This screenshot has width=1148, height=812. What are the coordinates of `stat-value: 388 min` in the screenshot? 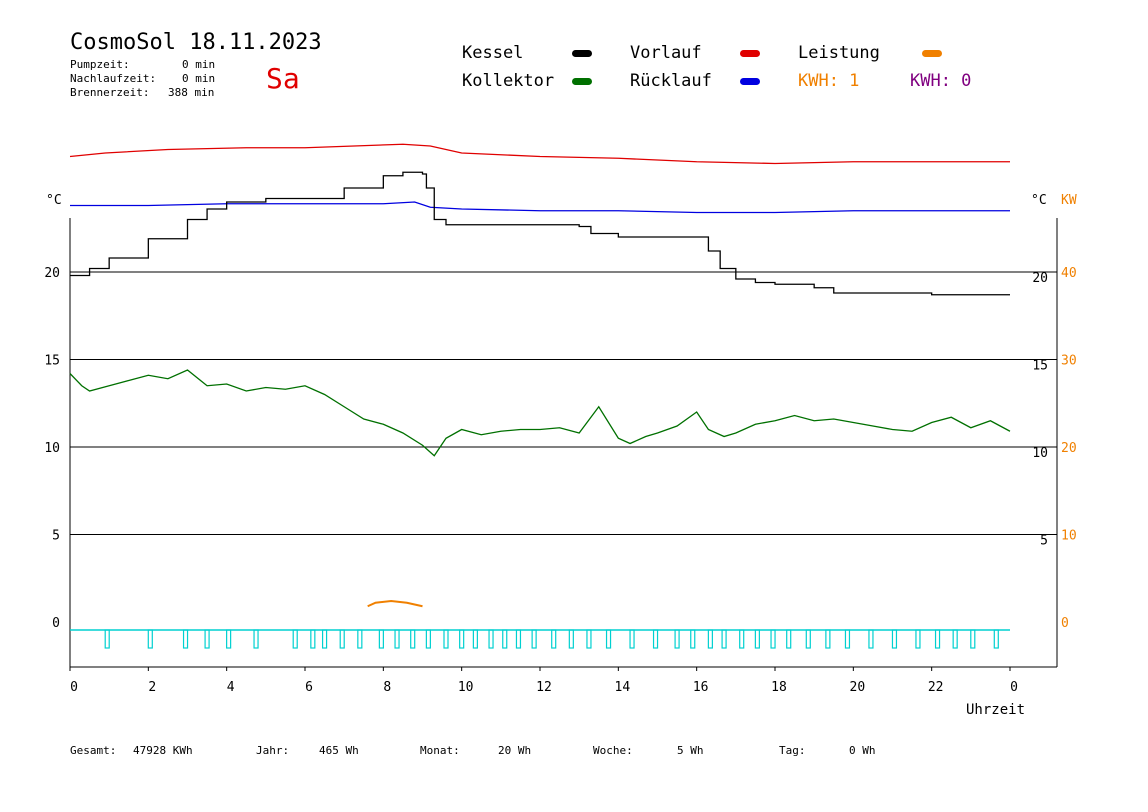 It's located at (191, 92).